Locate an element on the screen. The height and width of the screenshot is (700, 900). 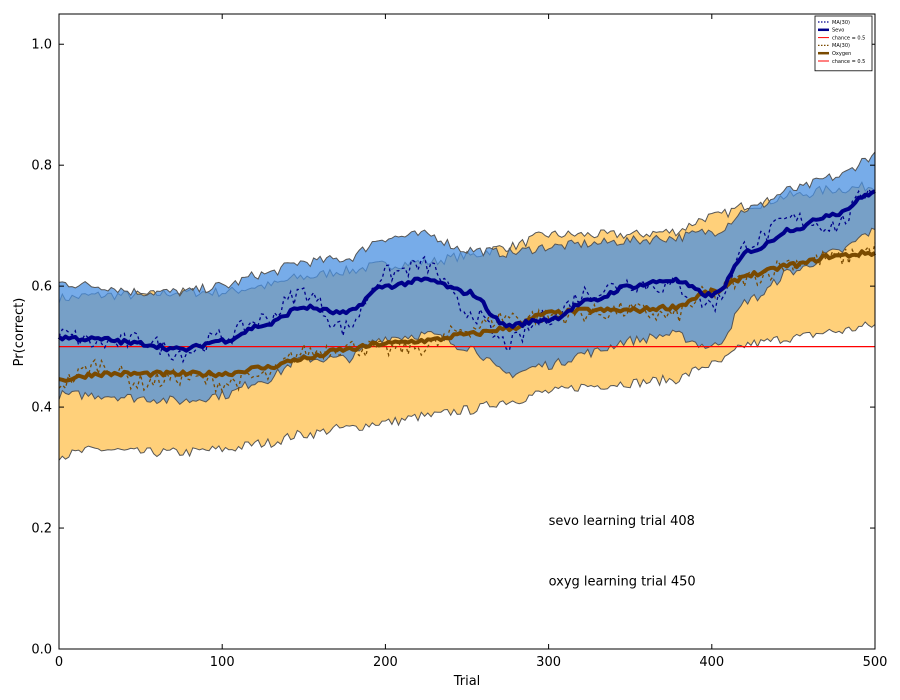
y-tick-label: 0.2 is located at coordinates (41, 529).